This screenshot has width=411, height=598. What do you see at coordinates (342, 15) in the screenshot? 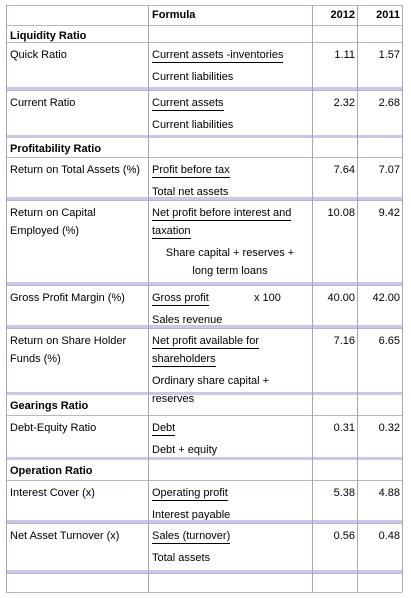
I see `header-year: 2012` at bounding box center [342, 15].